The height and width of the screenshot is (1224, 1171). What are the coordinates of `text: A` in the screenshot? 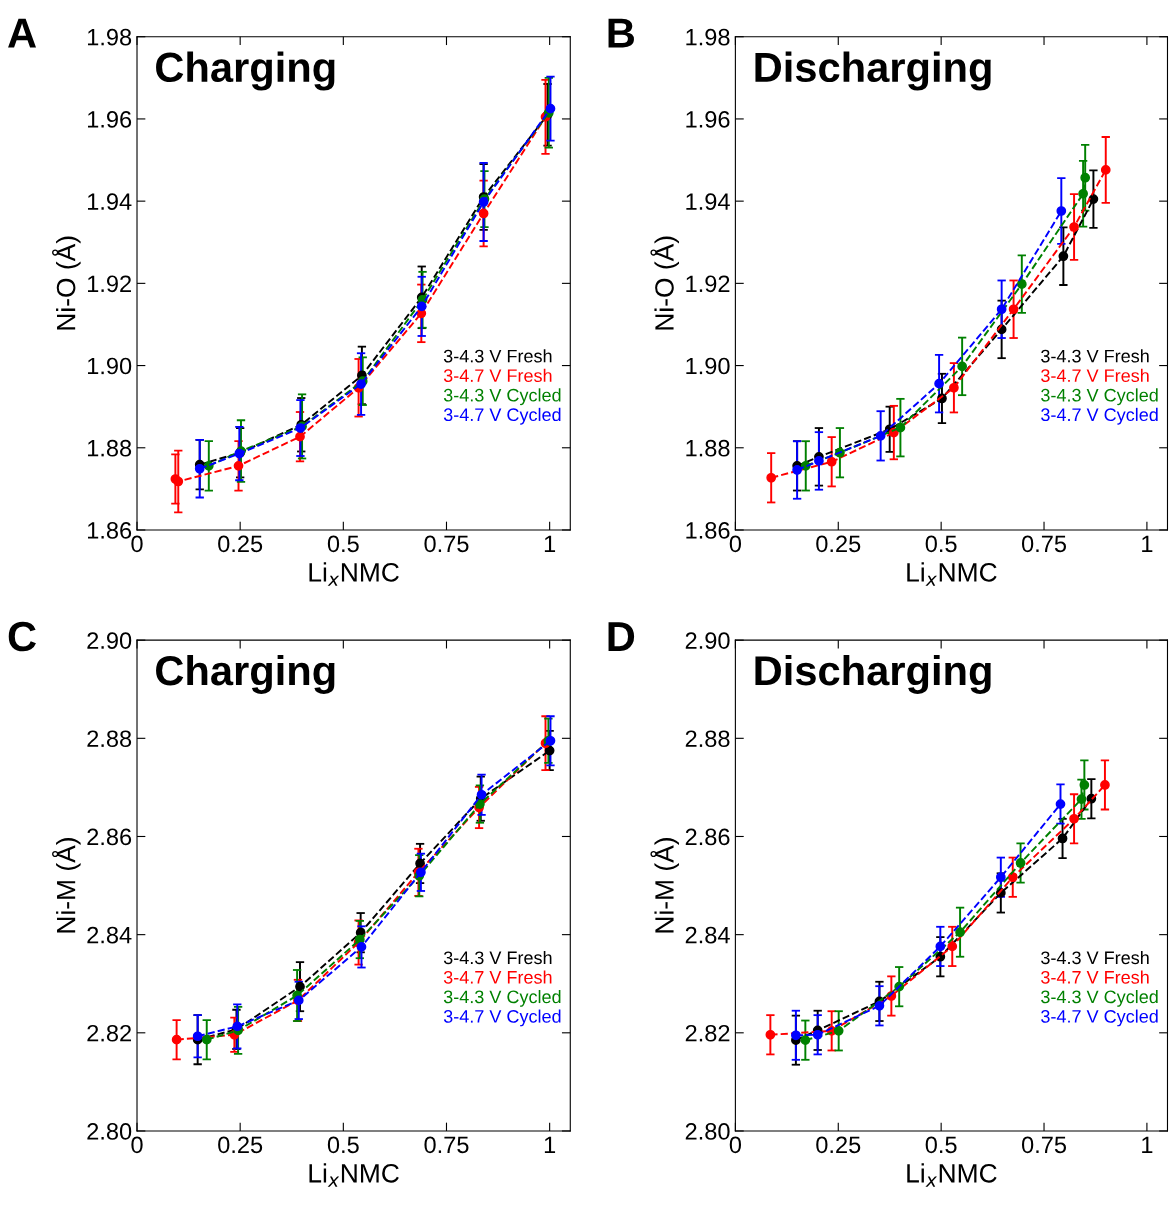 It's located at (22, 33).